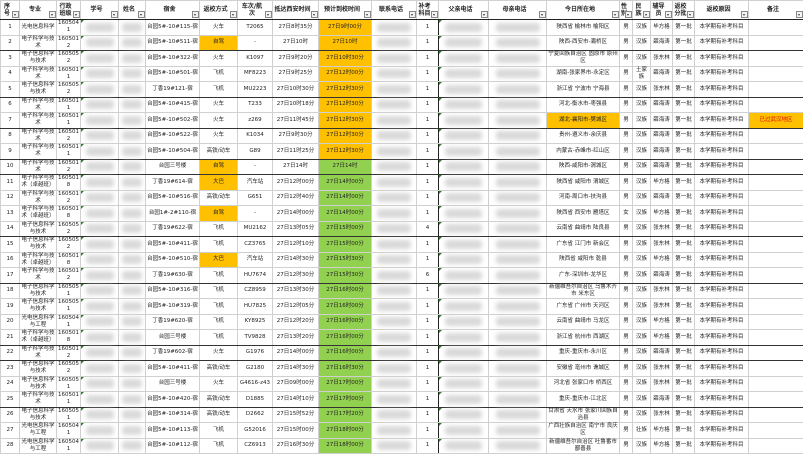 This screenshot has height=454, width=803. Describe the element at coordinates (296, 431) in the screenshot. I see `cell-arrival-time: 27日15时00分` at that location.